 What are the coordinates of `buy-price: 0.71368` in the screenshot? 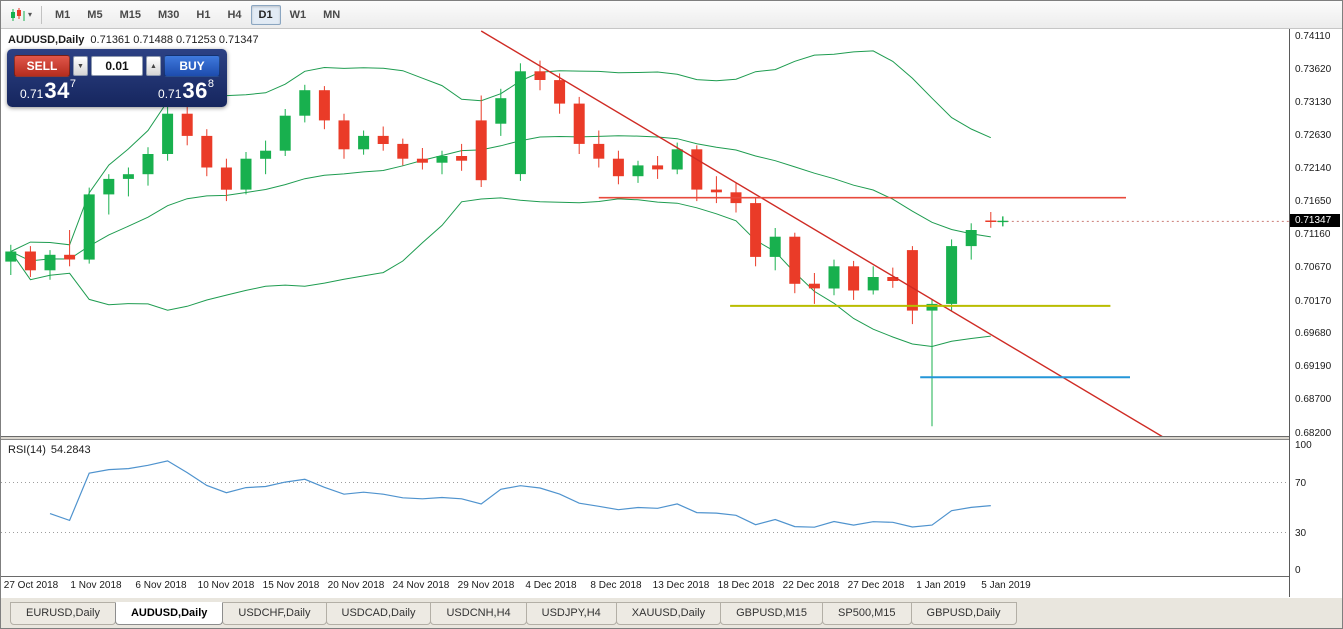 It's located at (186, 90).